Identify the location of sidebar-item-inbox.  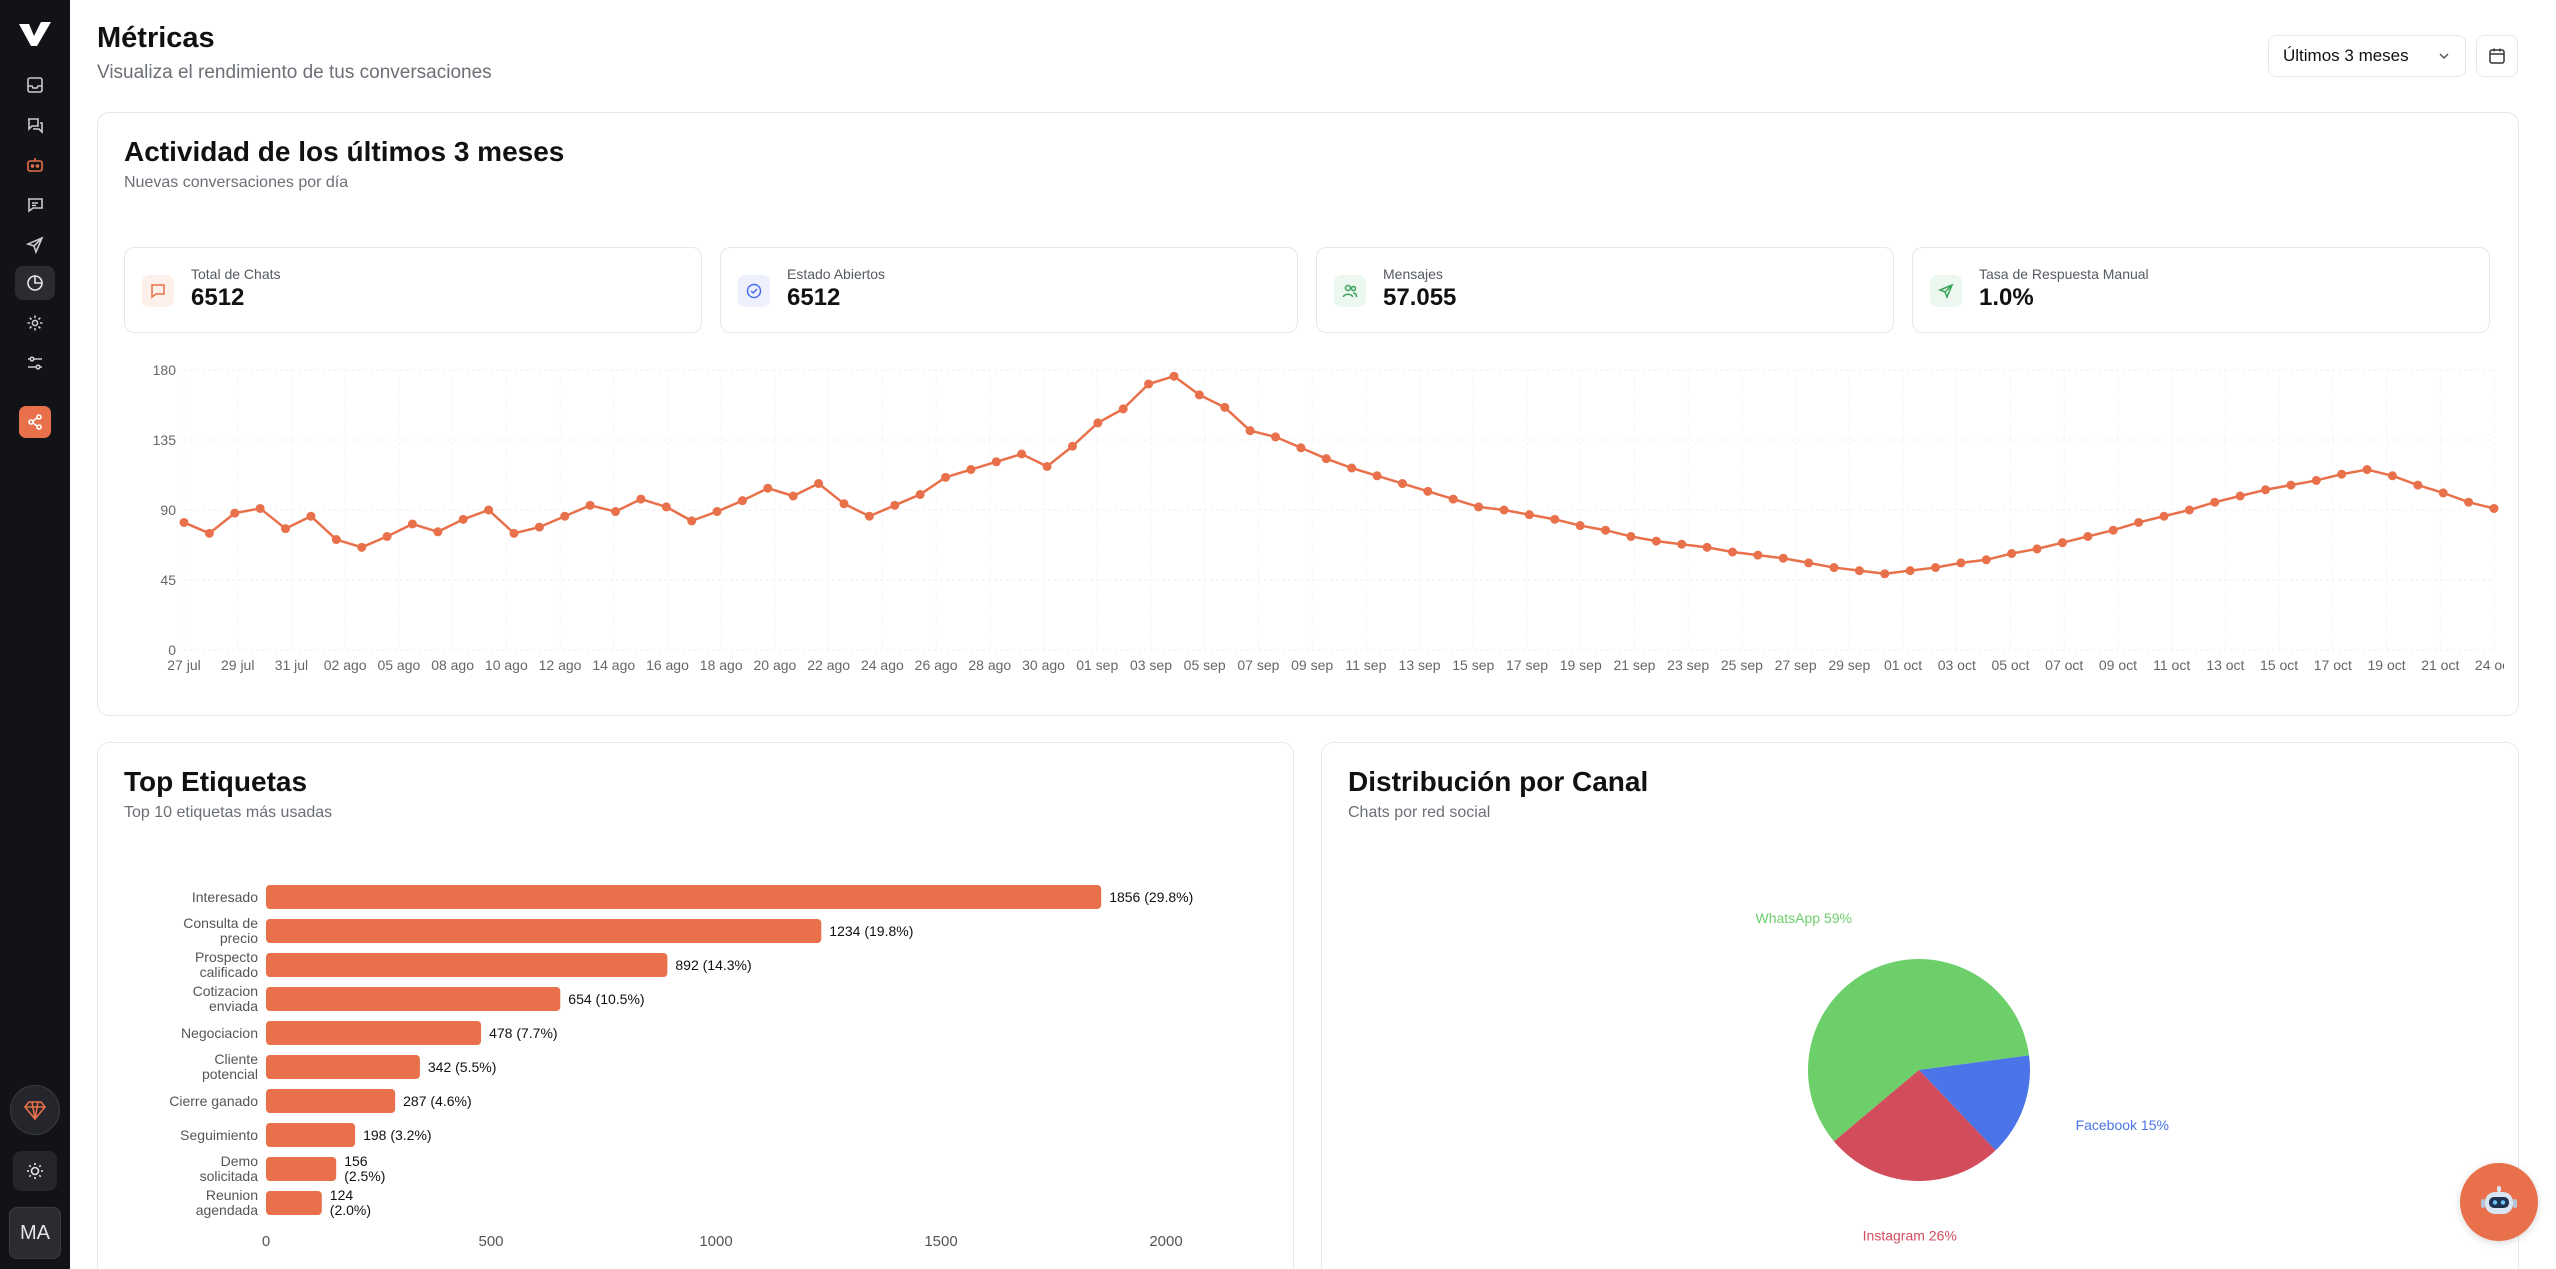
(35, 85).